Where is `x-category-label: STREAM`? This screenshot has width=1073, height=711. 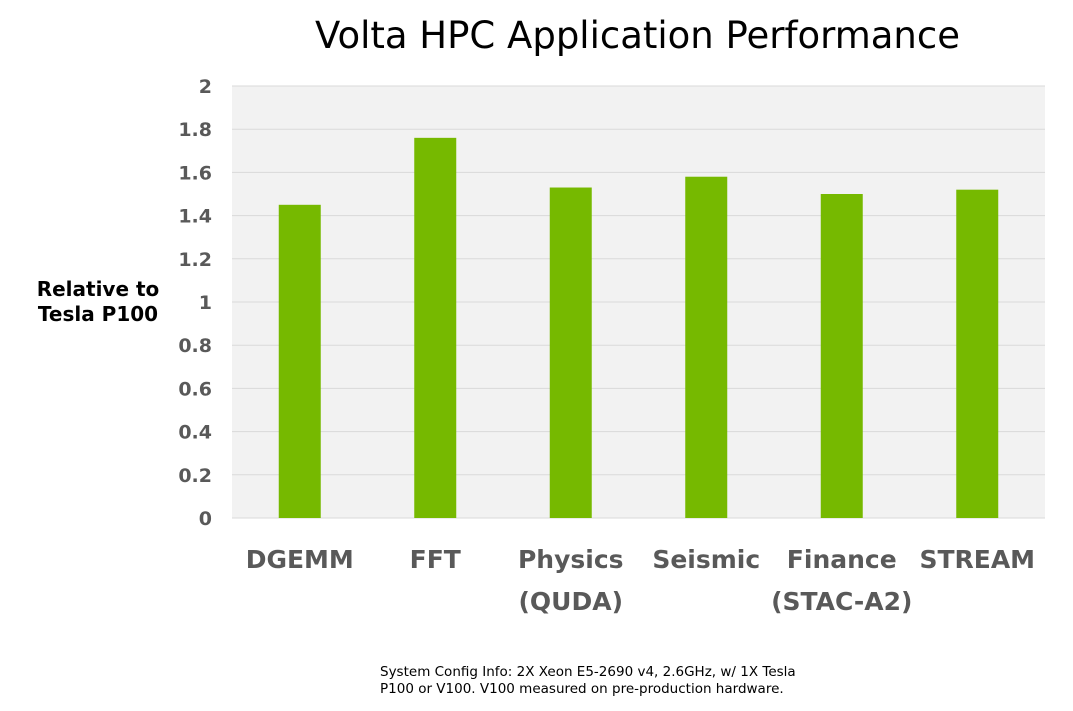 x-category-label: STREAM is located at coordinates (977, 559).